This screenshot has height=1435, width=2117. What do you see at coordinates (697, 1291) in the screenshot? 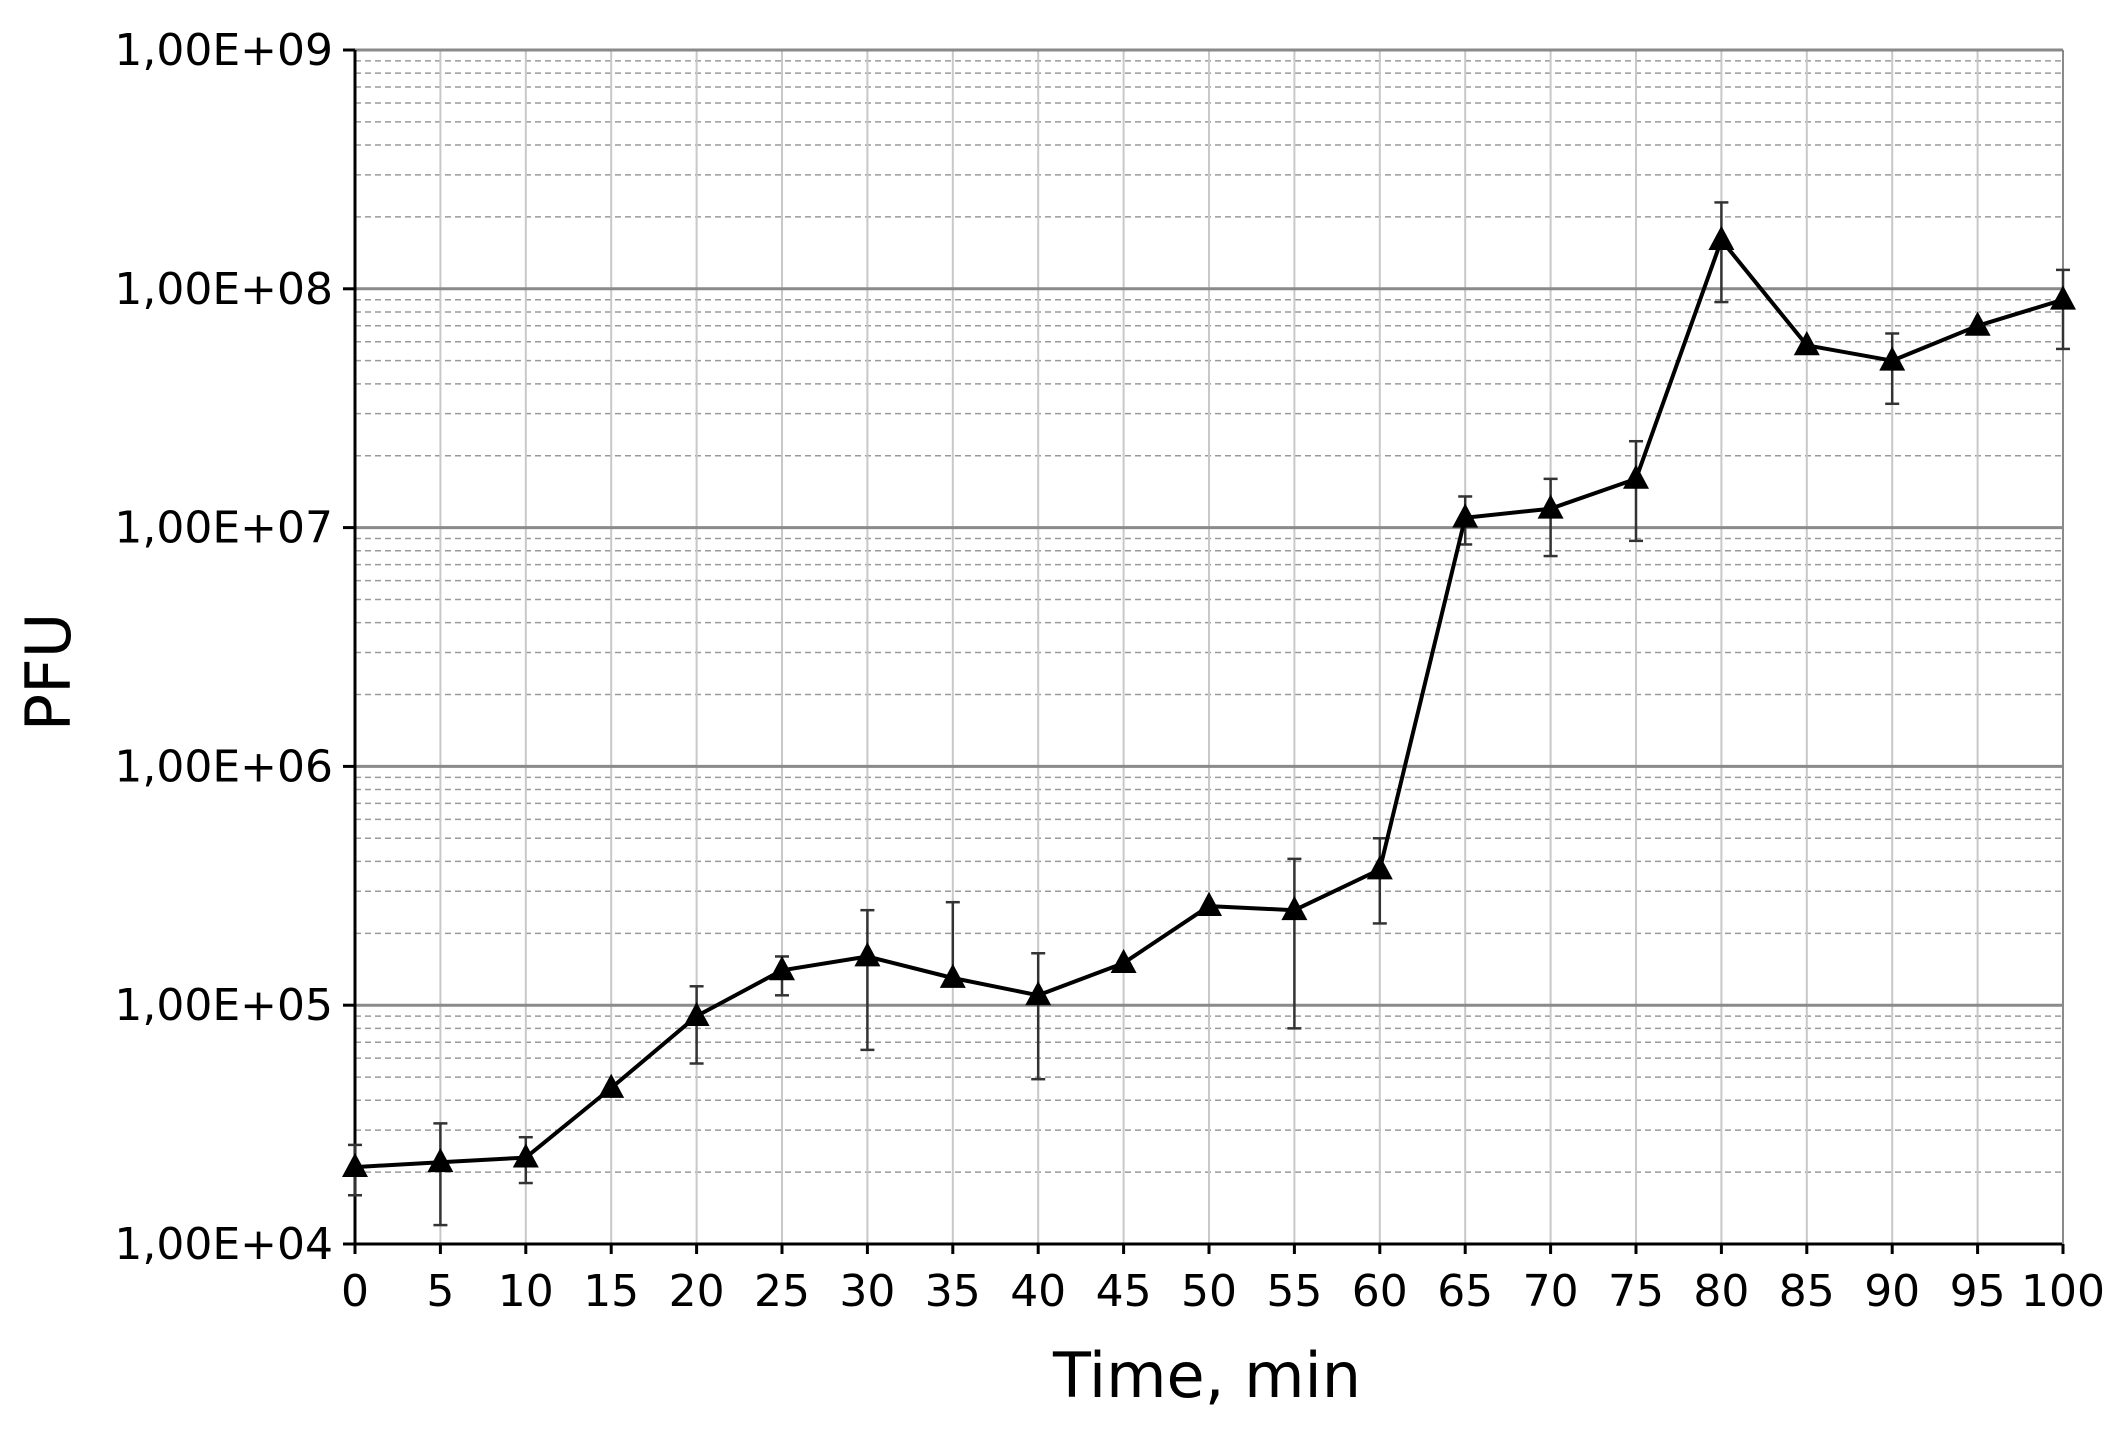
I see `x-tick-label: 20` at bounding box center [697, 1291].